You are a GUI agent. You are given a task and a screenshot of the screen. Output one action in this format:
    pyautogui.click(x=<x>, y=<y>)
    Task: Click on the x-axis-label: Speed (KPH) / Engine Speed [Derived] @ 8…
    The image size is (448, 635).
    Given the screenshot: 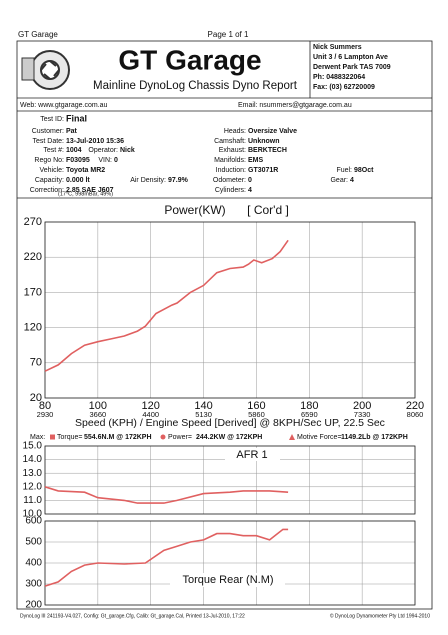 What is the action you would take?
    pyautogui.click(x=230, y=423)
    